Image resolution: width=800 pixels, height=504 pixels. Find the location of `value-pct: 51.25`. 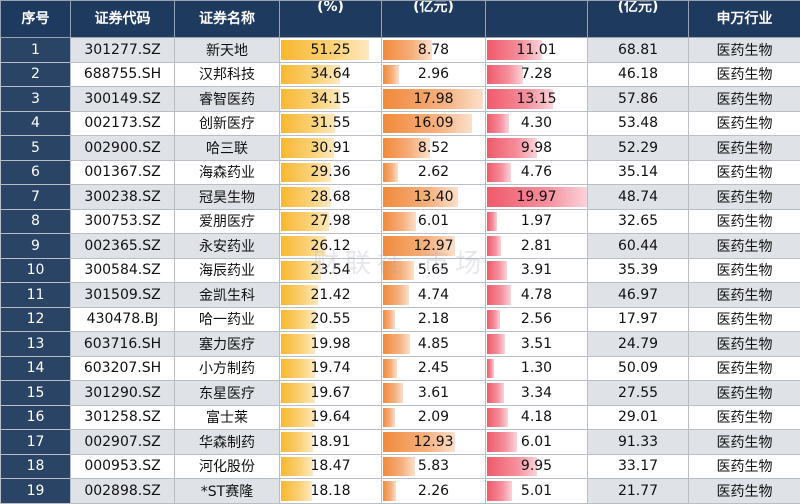

value-pct: 51.25 is located at coordinates (330, 50).